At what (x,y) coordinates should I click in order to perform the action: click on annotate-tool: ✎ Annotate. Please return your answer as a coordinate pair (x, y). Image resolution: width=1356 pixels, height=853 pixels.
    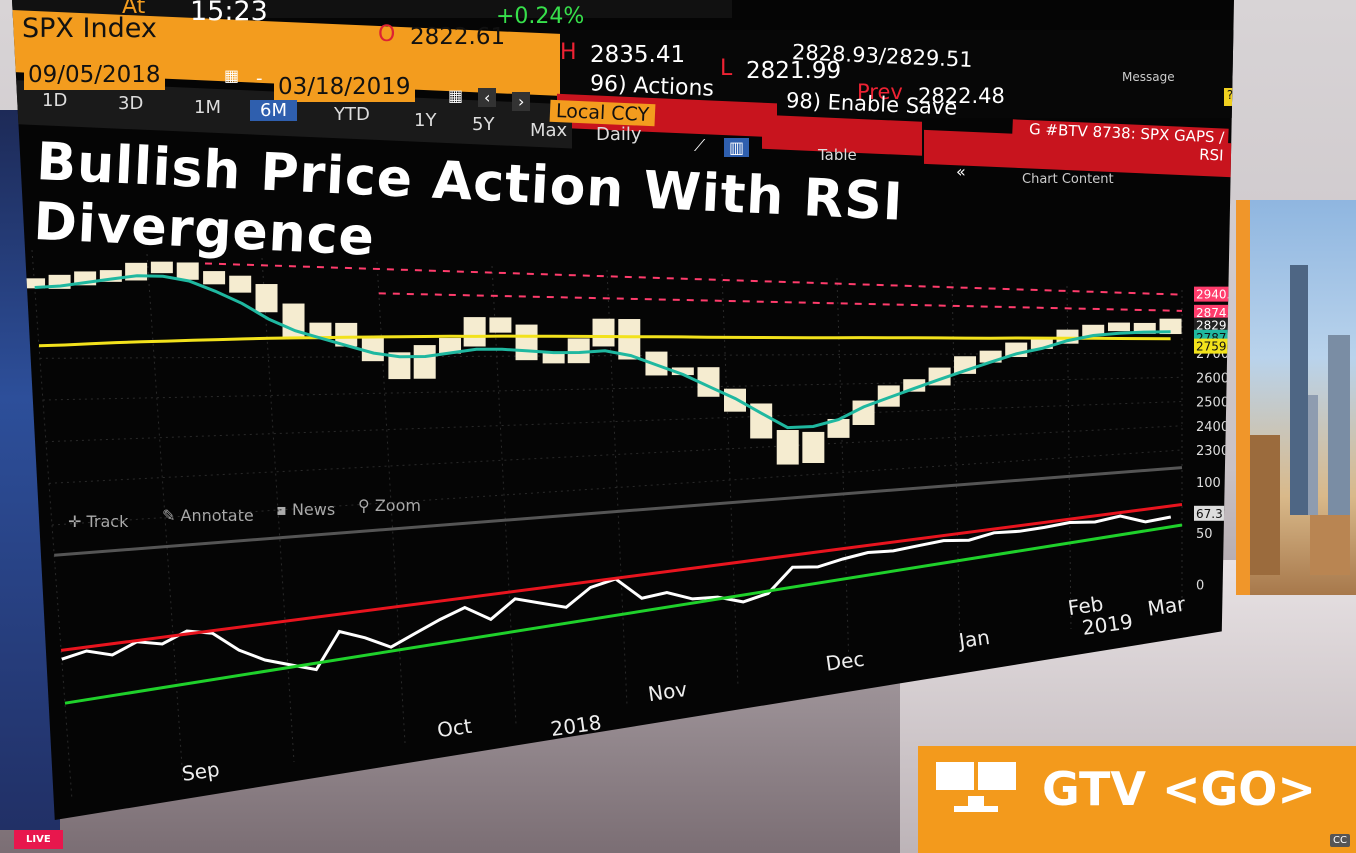
    Looking at the image, I should click on (208, 515).